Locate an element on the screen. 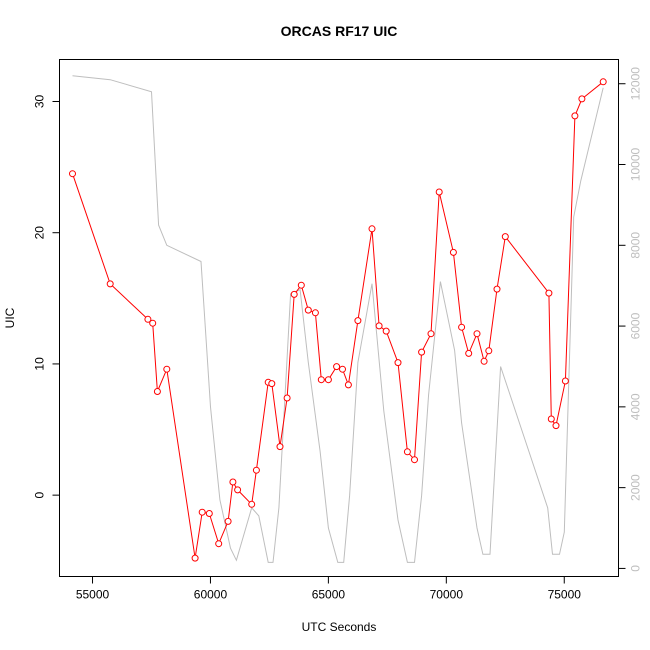 The width and height of the screenshot is (650, 650). x-tick-label: 55000 is located at coordinates (93, 595).